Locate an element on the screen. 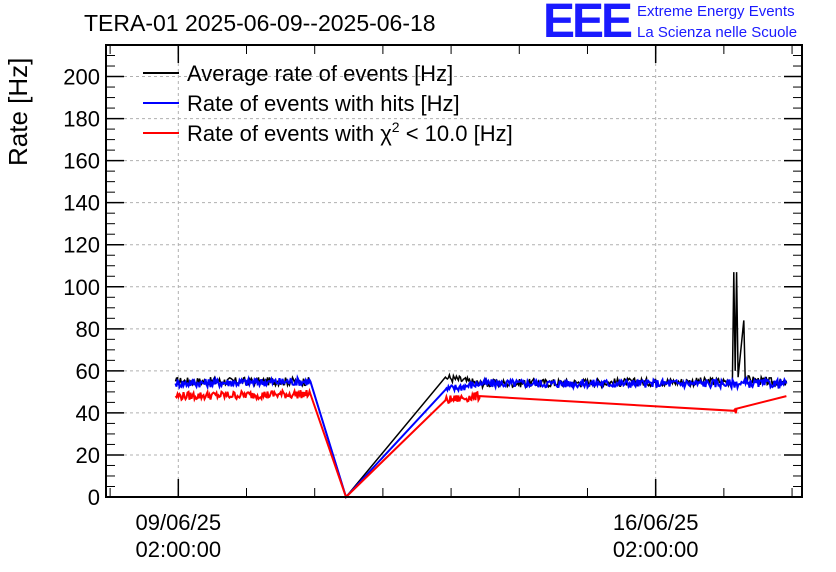 The width and height of the screenshot is (836, 572). x-tick-label-date: 09/06/25 is located at coordinates (178, 522).